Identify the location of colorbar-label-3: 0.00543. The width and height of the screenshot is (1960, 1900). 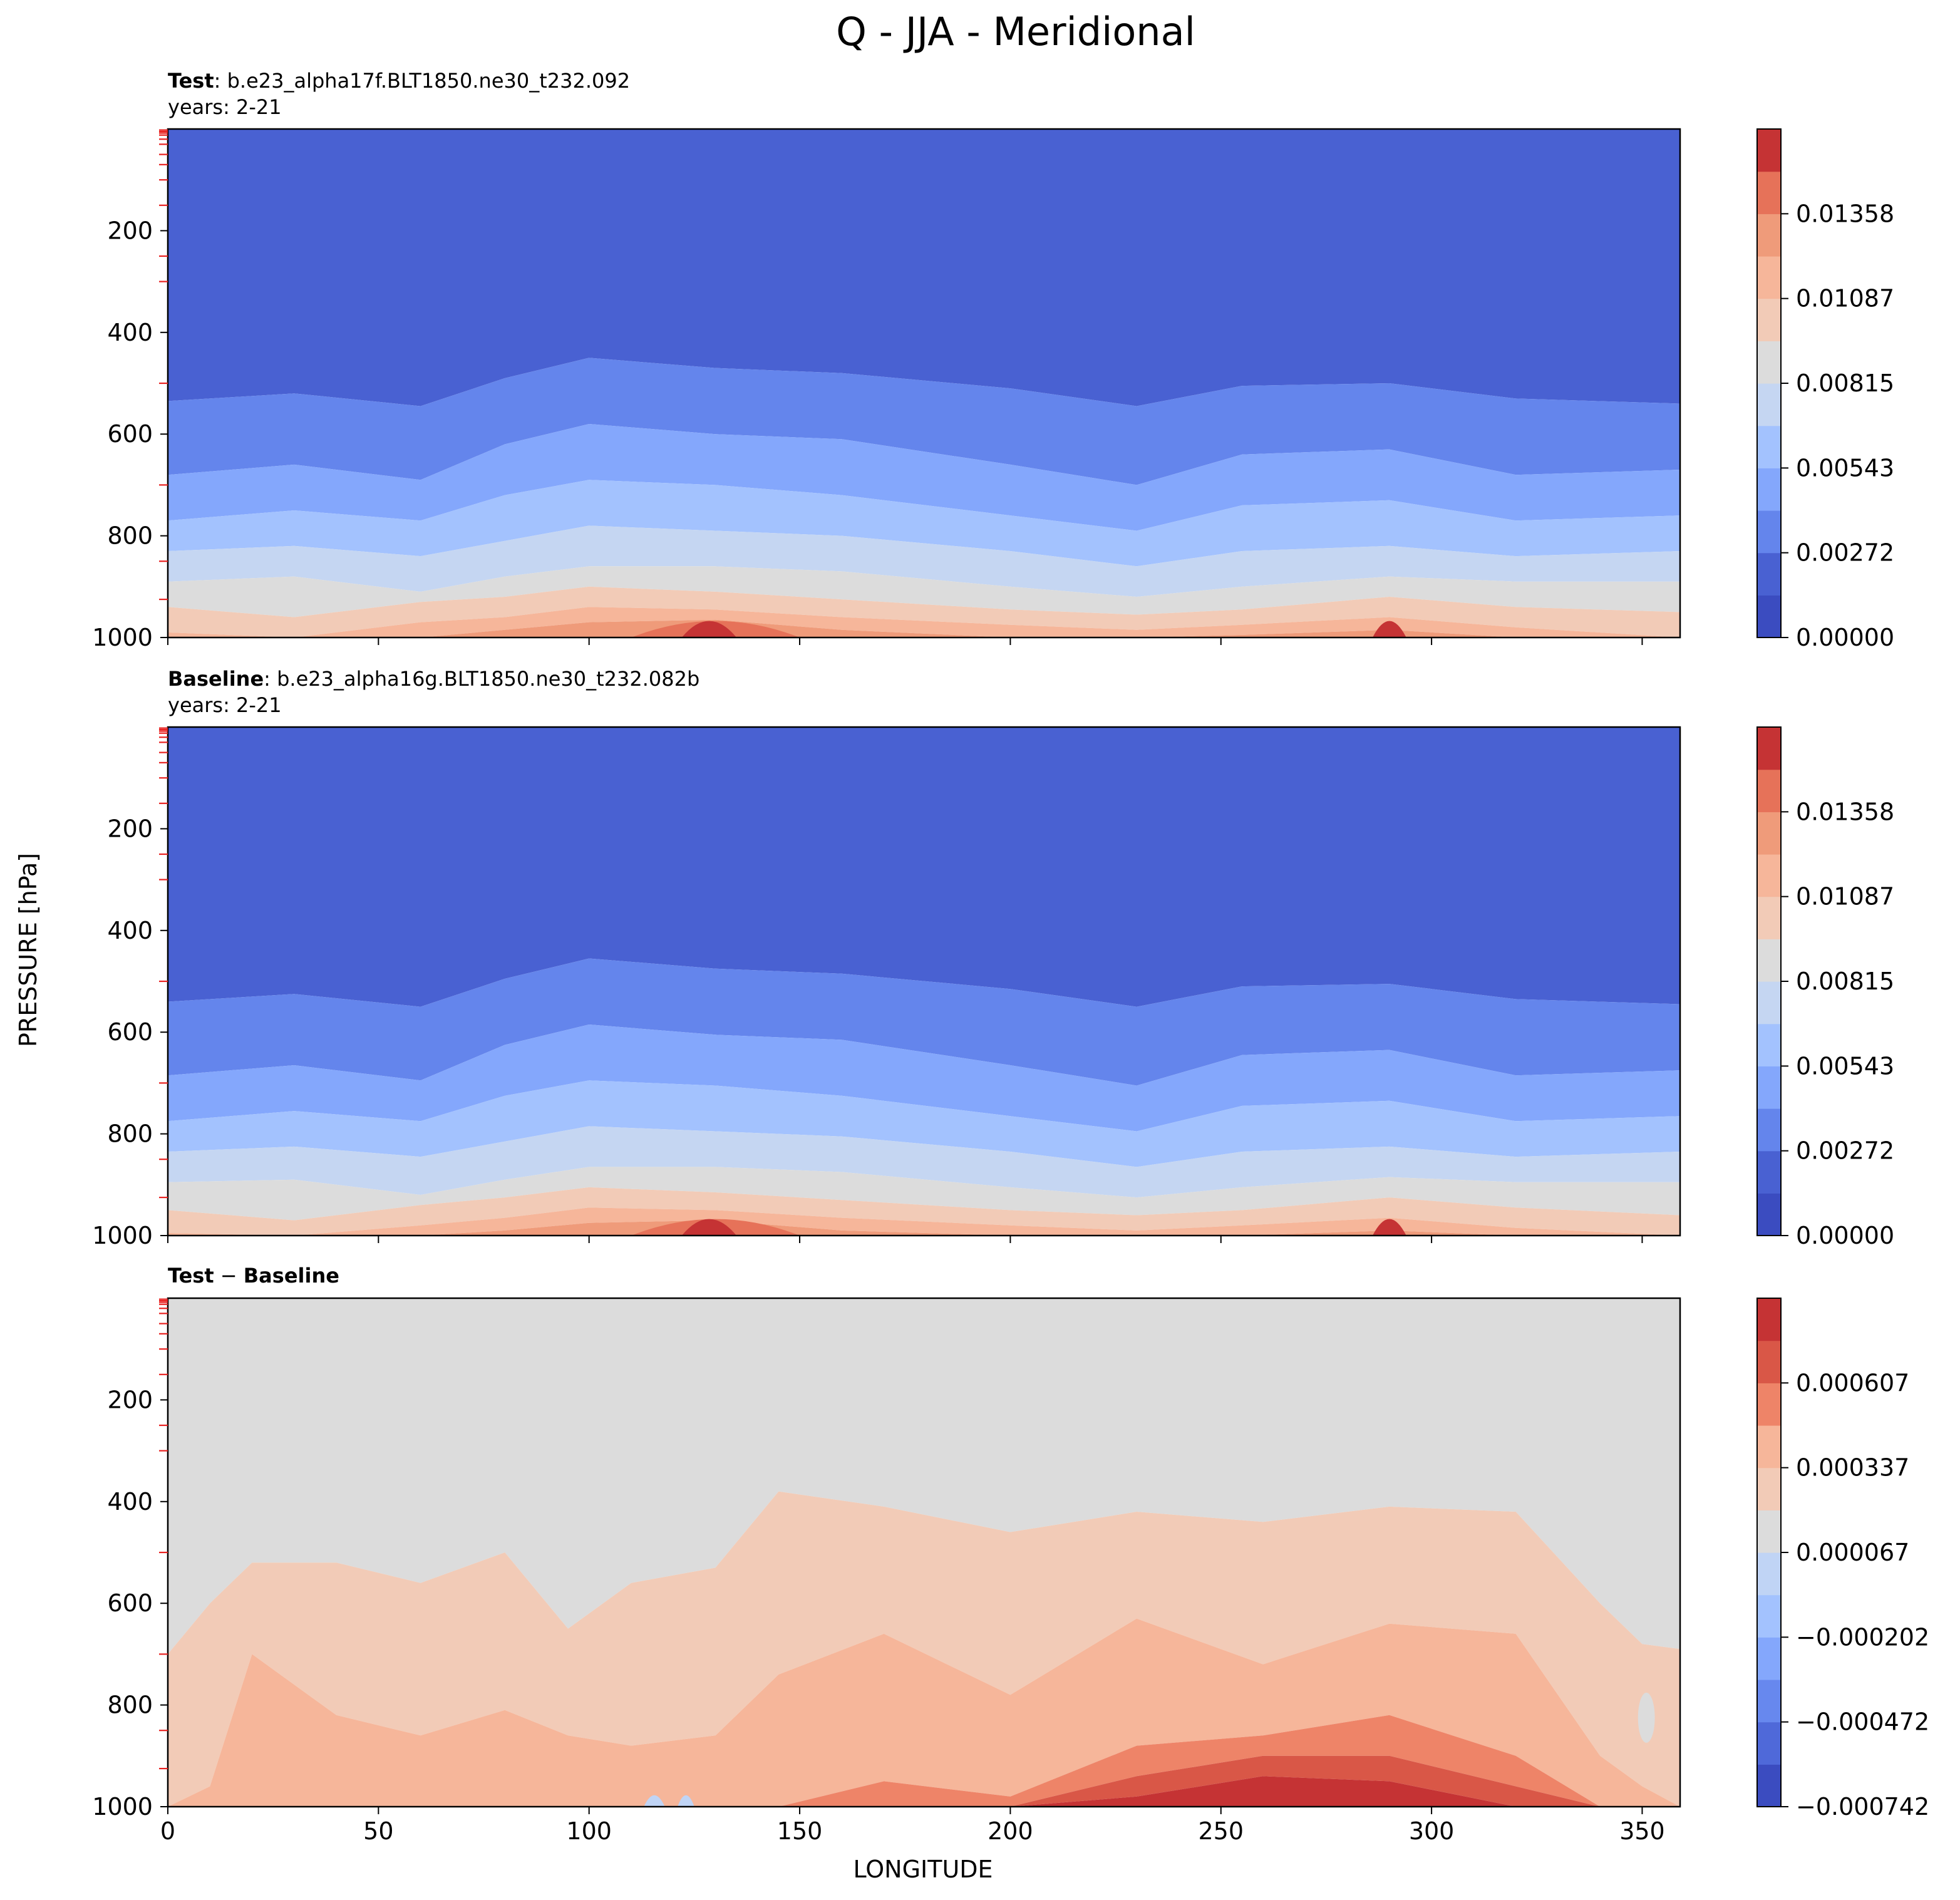
(1845, 468).